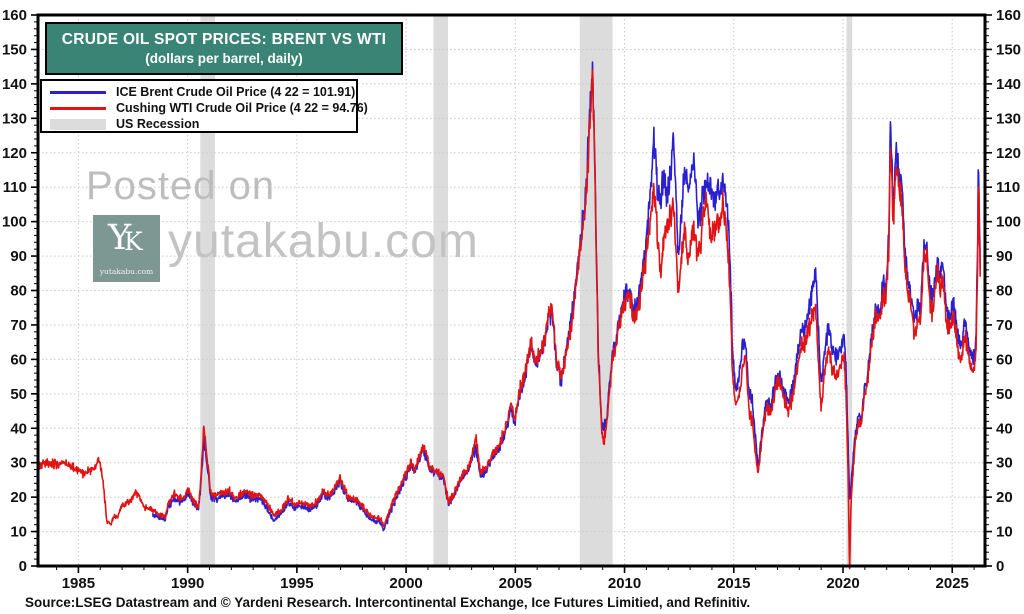  Describe the element at coordinates (126, 271) in the screenshot. I see `logo-caption: yutakabu.com` at that location.